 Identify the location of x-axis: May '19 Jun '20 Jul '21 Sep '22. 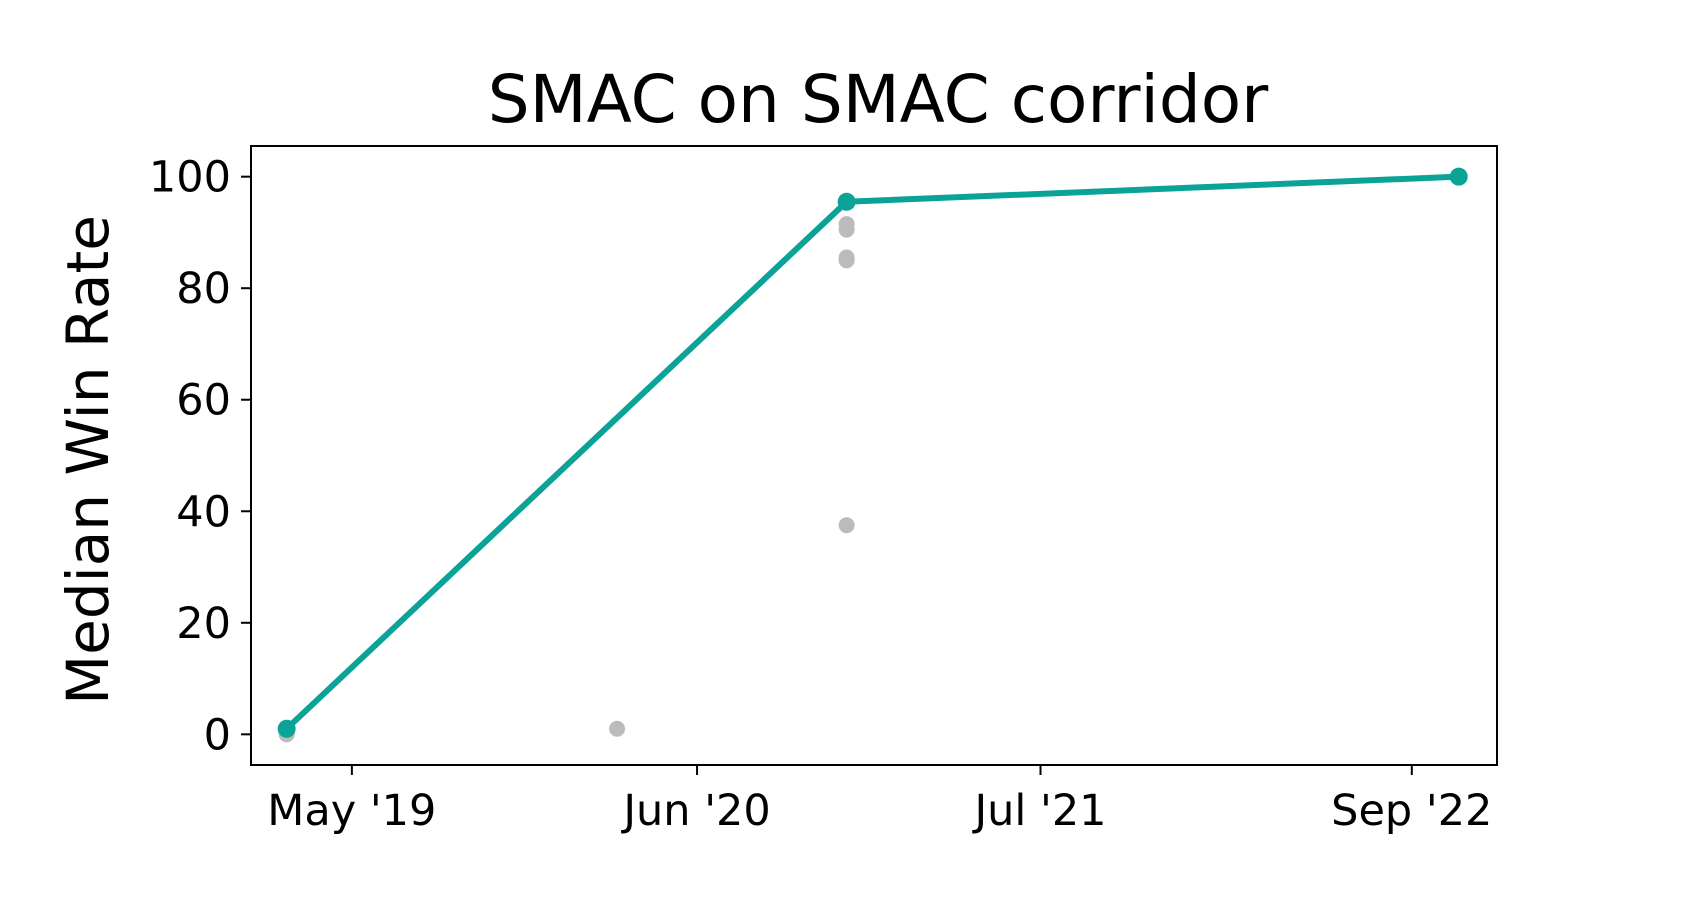
(879, 800).